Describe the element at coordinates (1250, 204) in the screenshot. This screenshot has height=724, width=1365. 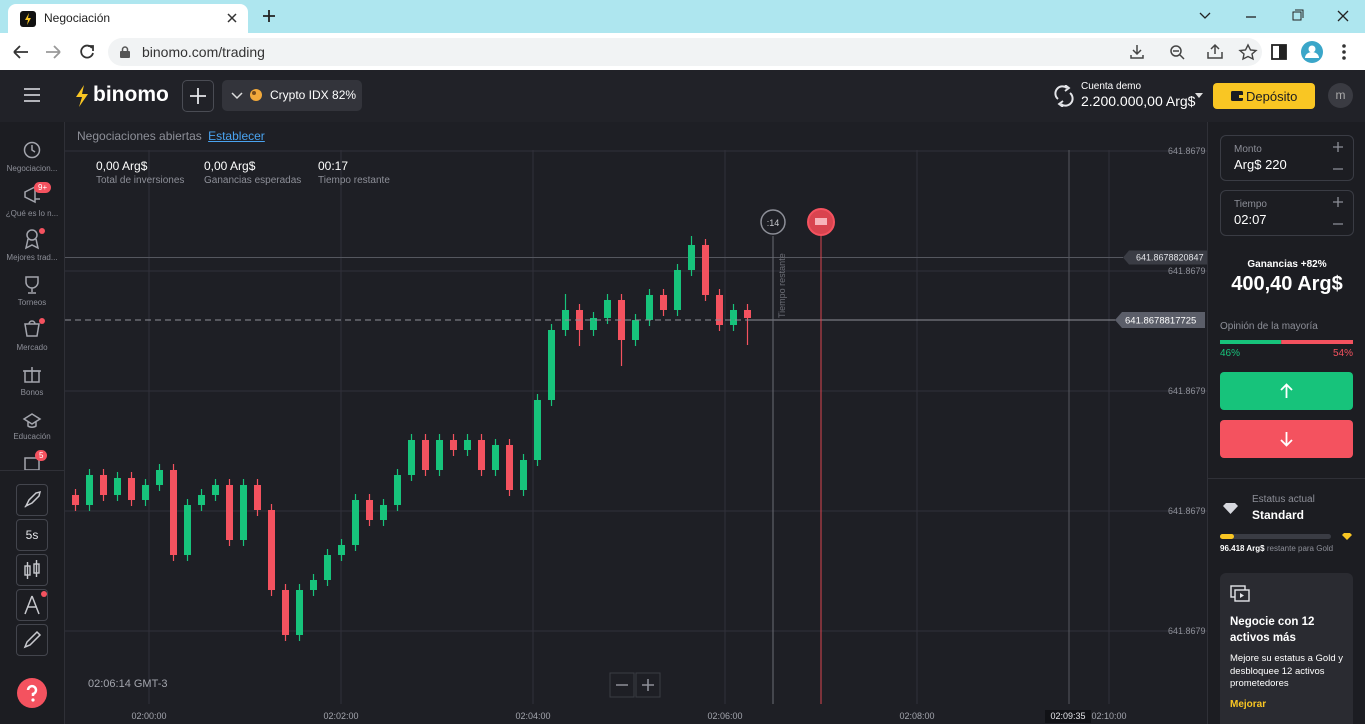
I see `input-label: Tiempo` at that location.